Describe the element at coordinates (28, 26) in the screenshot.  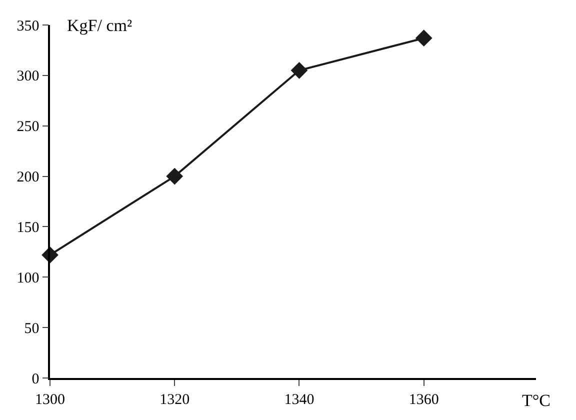
I see `y-tick-label: 350` at that location.